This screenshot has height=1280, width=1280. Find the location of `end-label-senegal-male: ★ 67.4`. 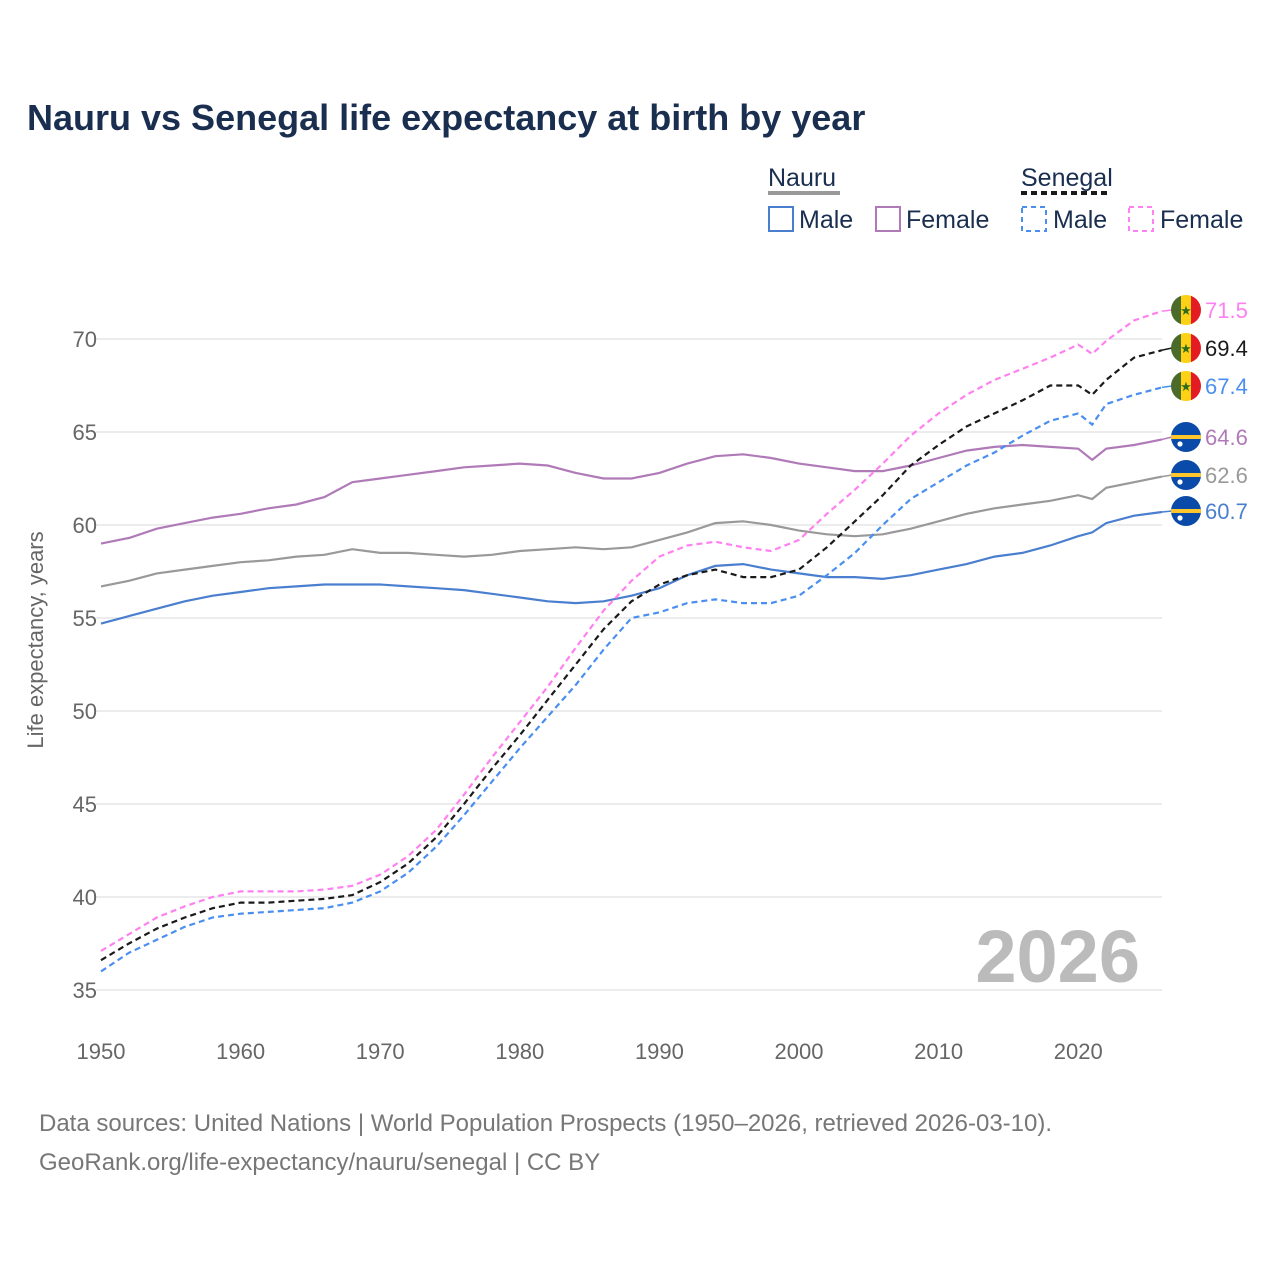

end-label-senegal-male: ★ 67.4 is located at coordinates (1204, 386).